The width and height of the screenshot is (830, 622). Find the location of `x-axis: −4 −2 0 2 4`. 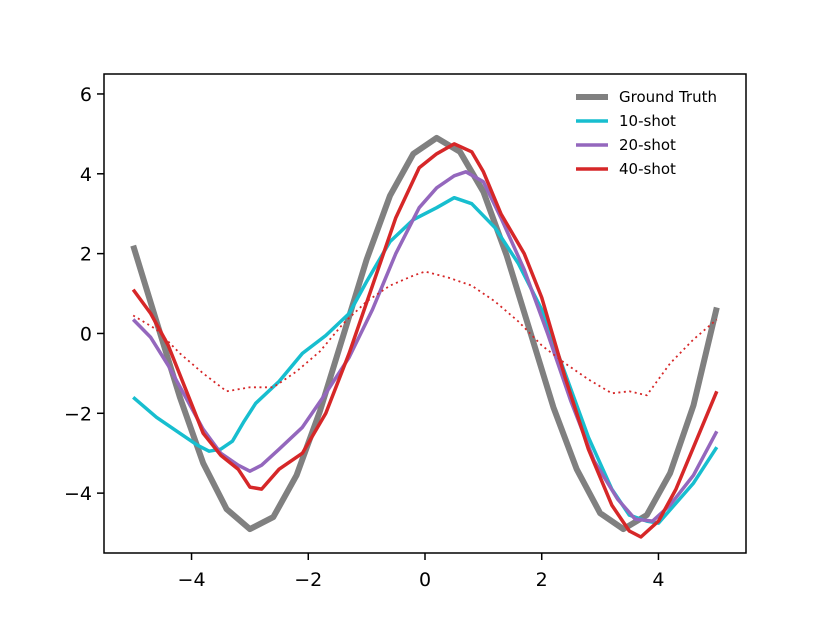

x-axis: −4 −2 0 2 4 is located at coordinates (421, 572).